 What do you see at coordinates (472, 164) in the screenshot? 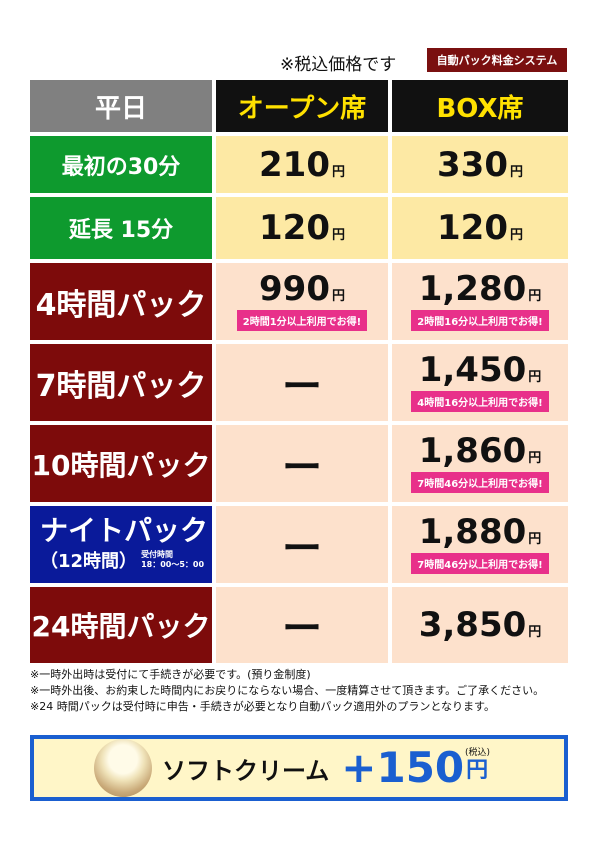
I see `price-value: 330` at bounding box center [472, 164].